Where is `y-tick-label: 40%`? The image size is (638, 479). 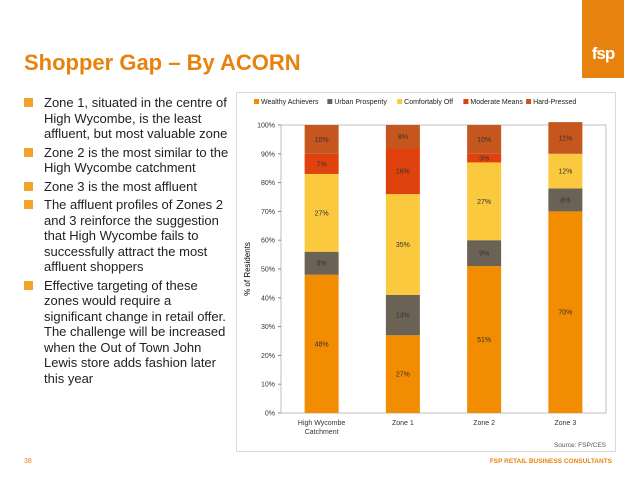 y-tick-label: 40% is located at coordinates (268, 298).